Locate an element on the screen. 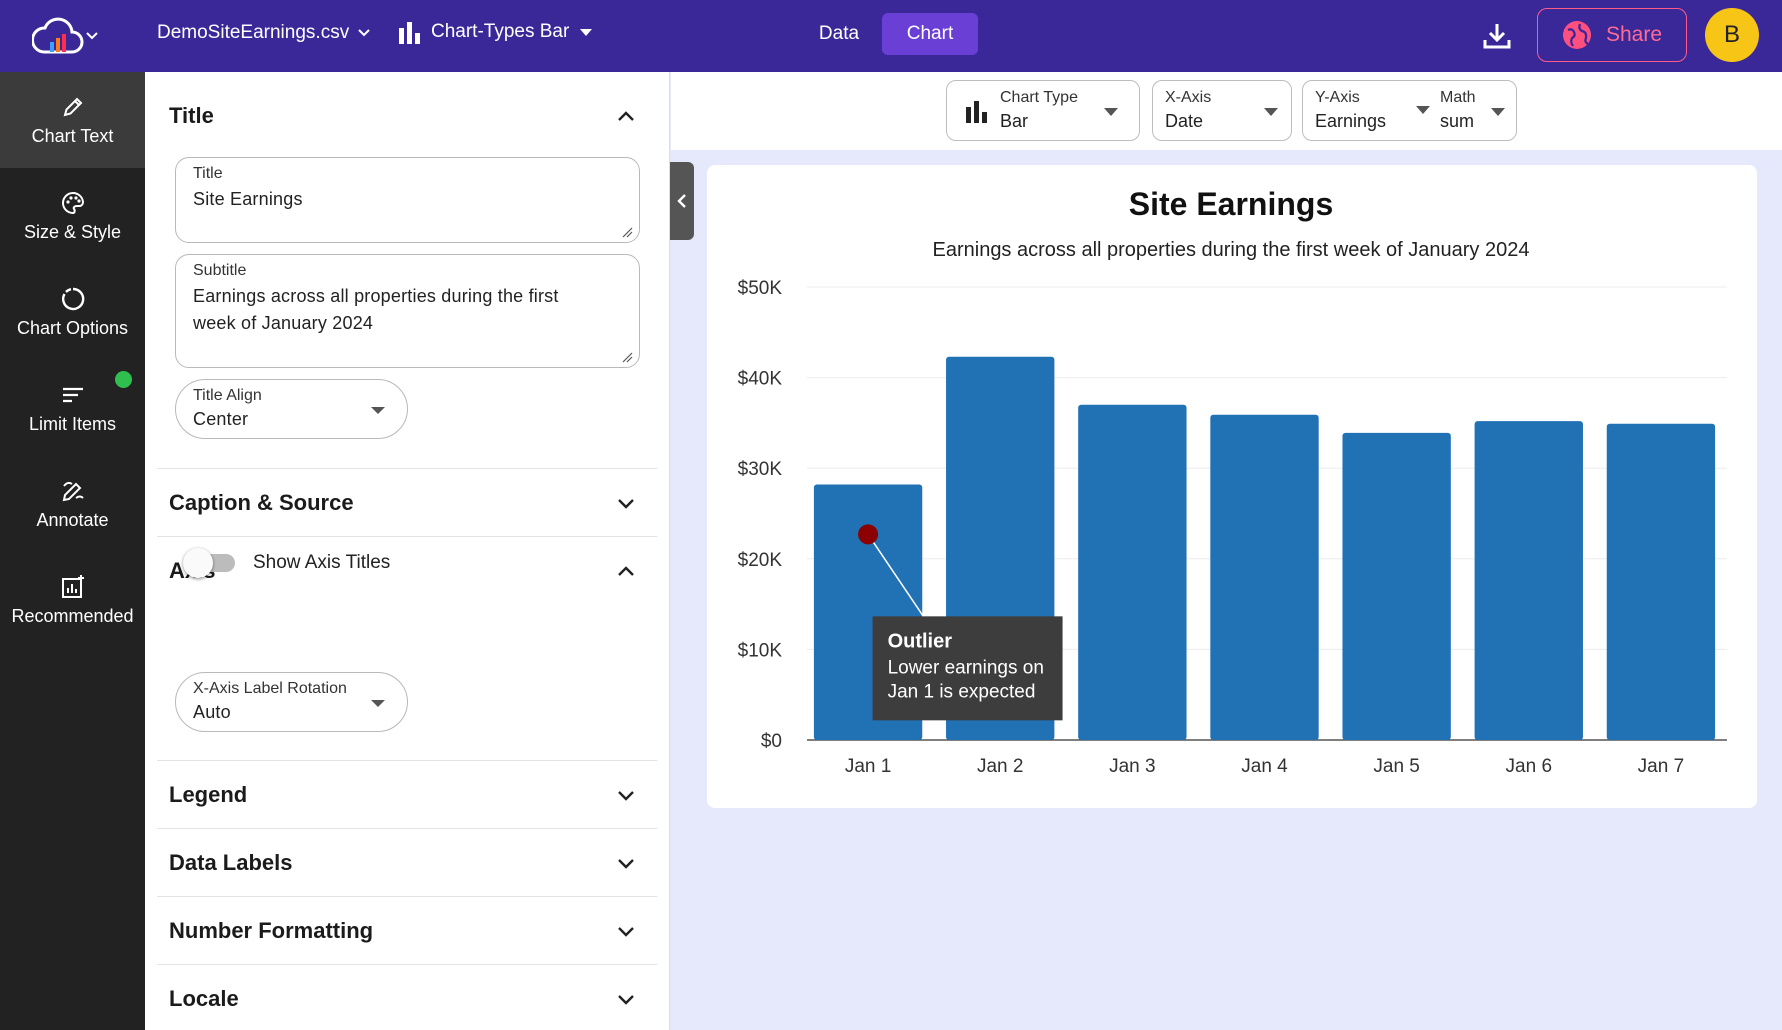 The height and width of the screenshot is (1030, 1782). section-caption-header: Caption & Source is located at coordinates (402, 503).